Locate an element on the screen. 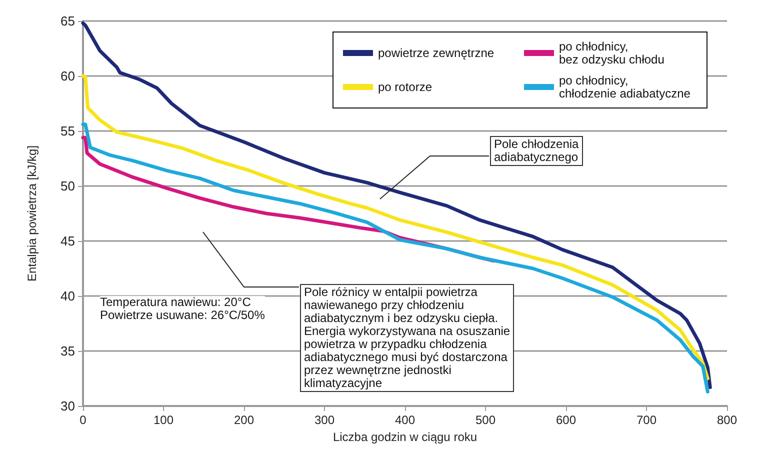  annotation: Pole chłodzenia adiabatycznego is located at coordinates (536, 151).